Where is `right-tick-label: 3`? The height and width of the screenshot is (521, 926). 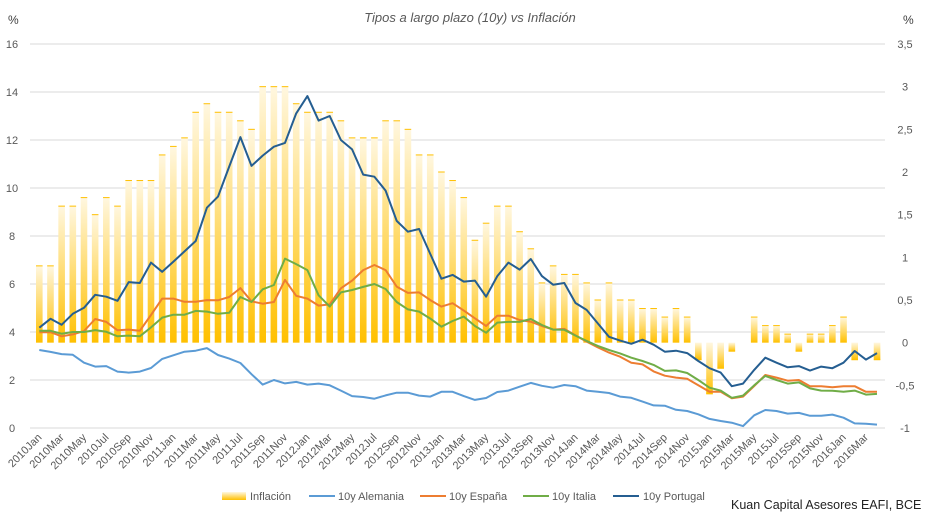 right-tick-label: 3 is located at coordinates (905, 88).